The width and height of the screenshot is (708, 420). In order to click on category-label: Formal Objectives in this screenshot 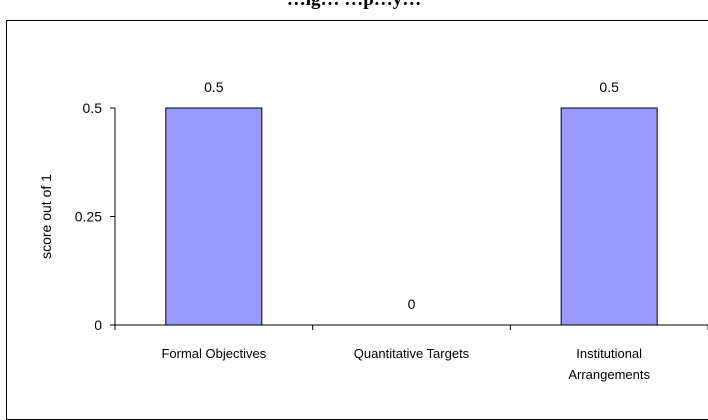, I will do `click(213, 353)`.